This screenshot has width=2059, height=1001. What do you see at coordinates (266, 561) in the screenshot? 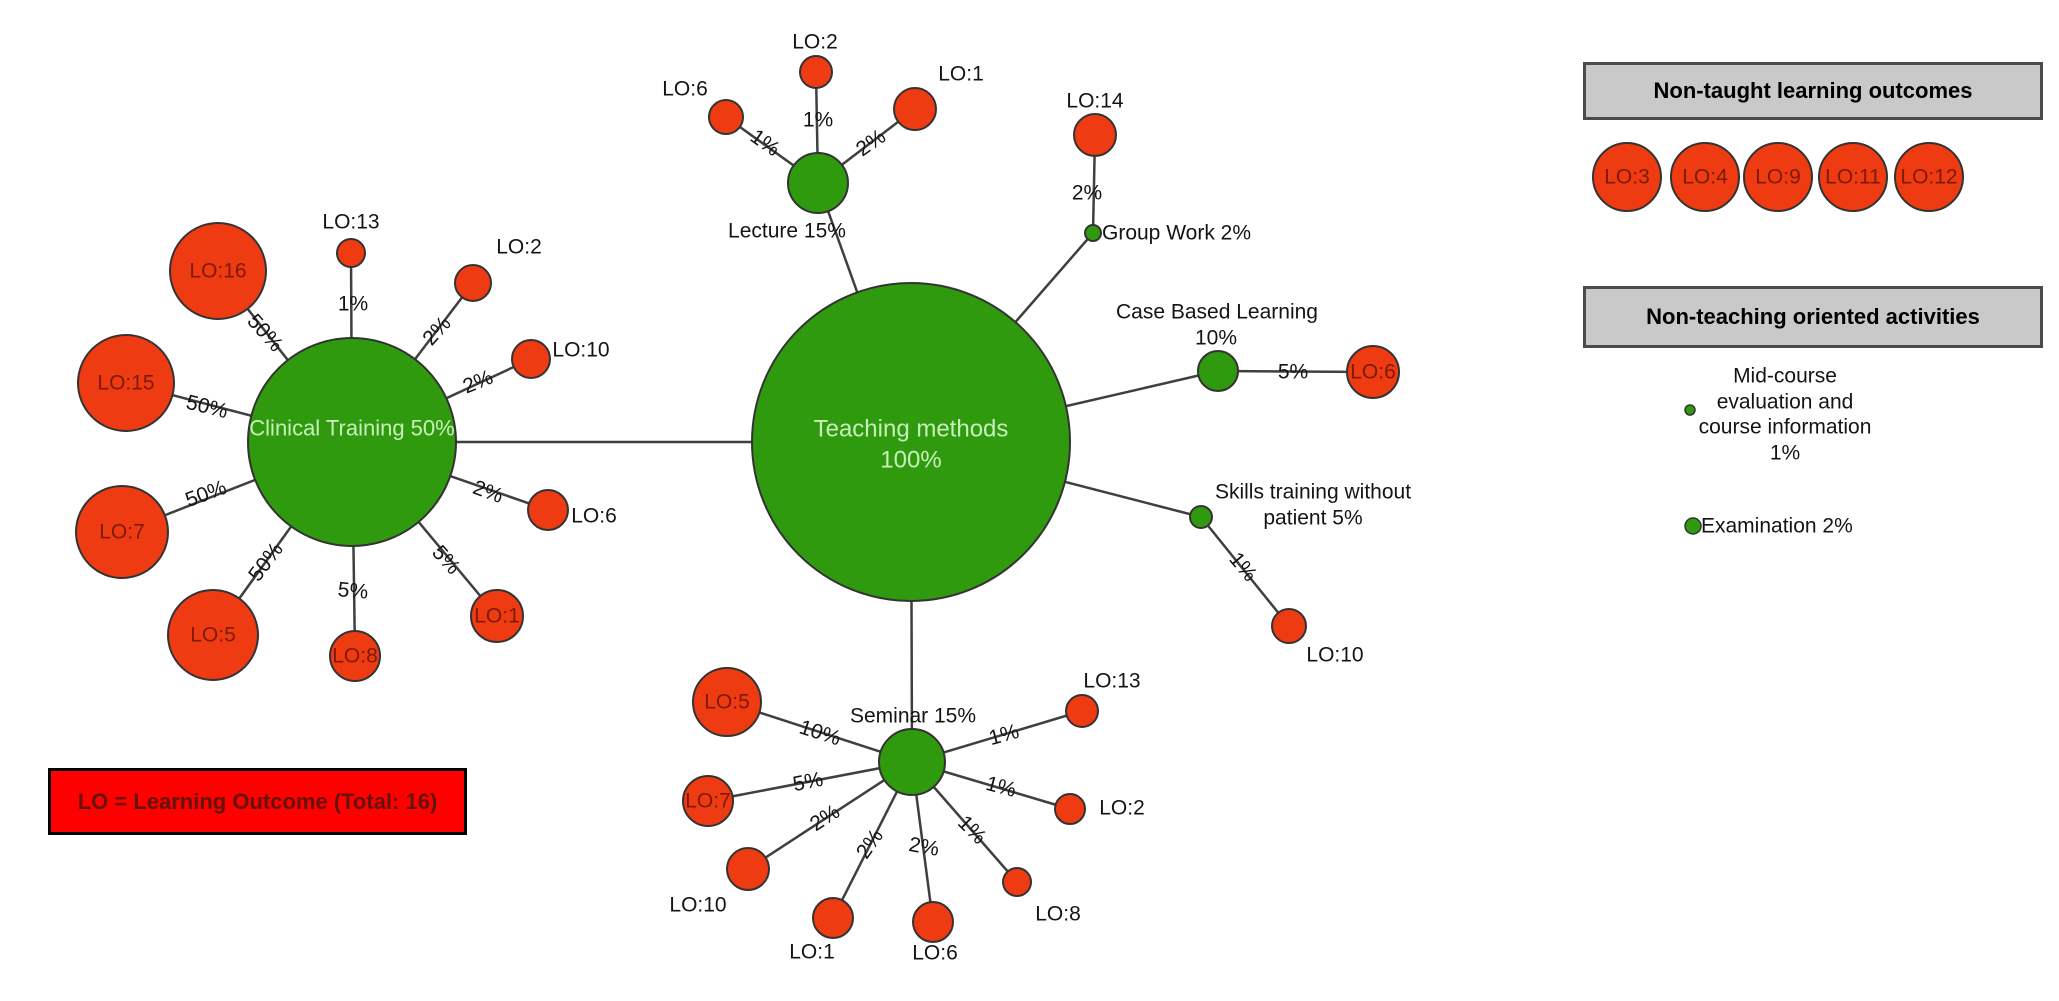
I see `edge-label-clinical-lo5: 50%` at bounding box center [266, 561].